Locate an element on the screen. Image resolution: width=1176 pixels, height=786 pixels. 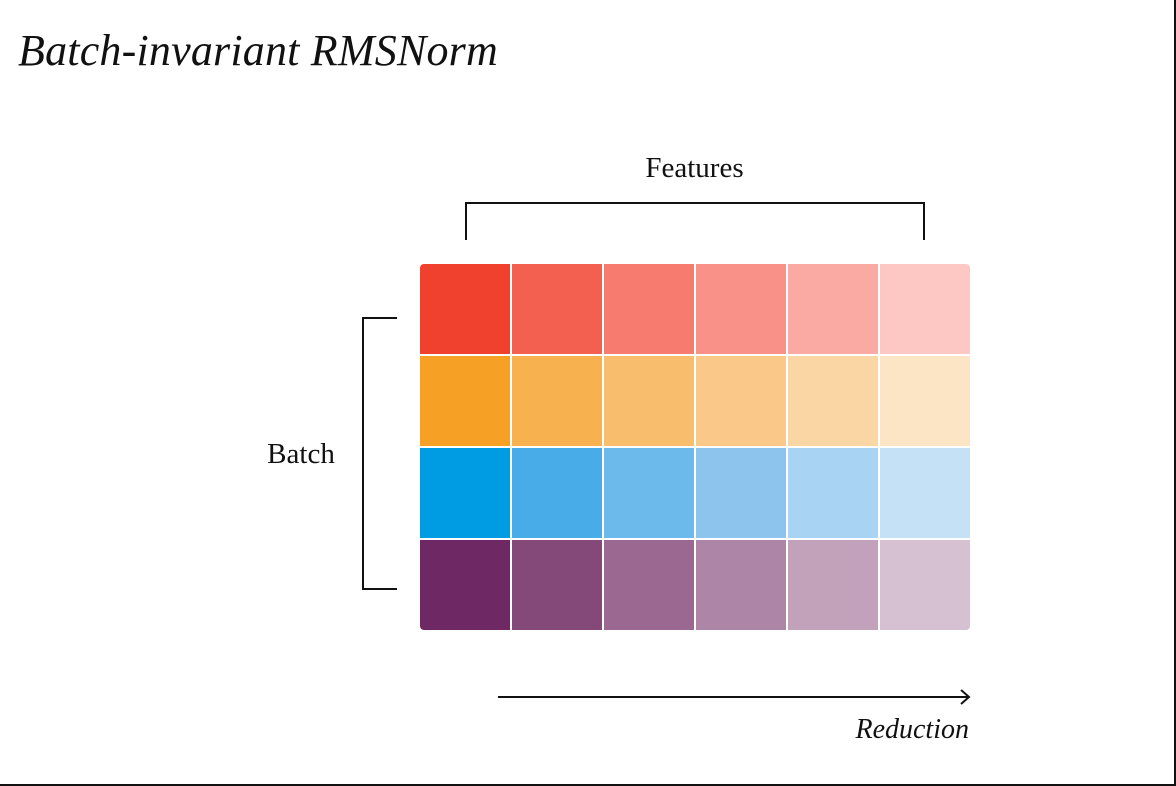
reduction-label: Reduction is located at coordinates (912, 729).